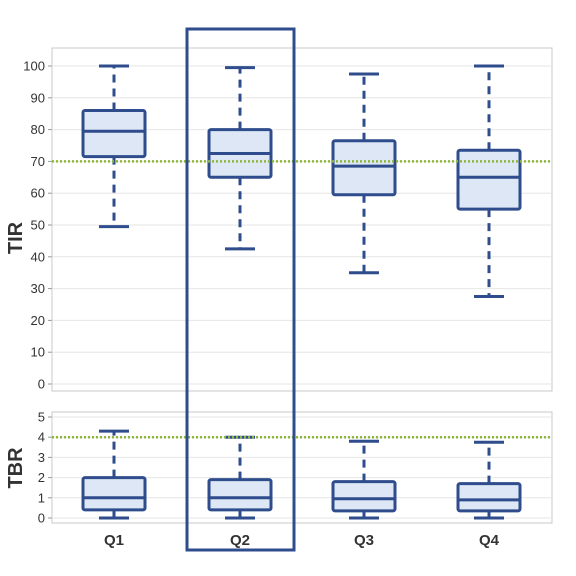  What do you see at coordinates (38, 288) in the screenshot?
I see `tir-tick-label: 30` at bounding box center [38, 288].